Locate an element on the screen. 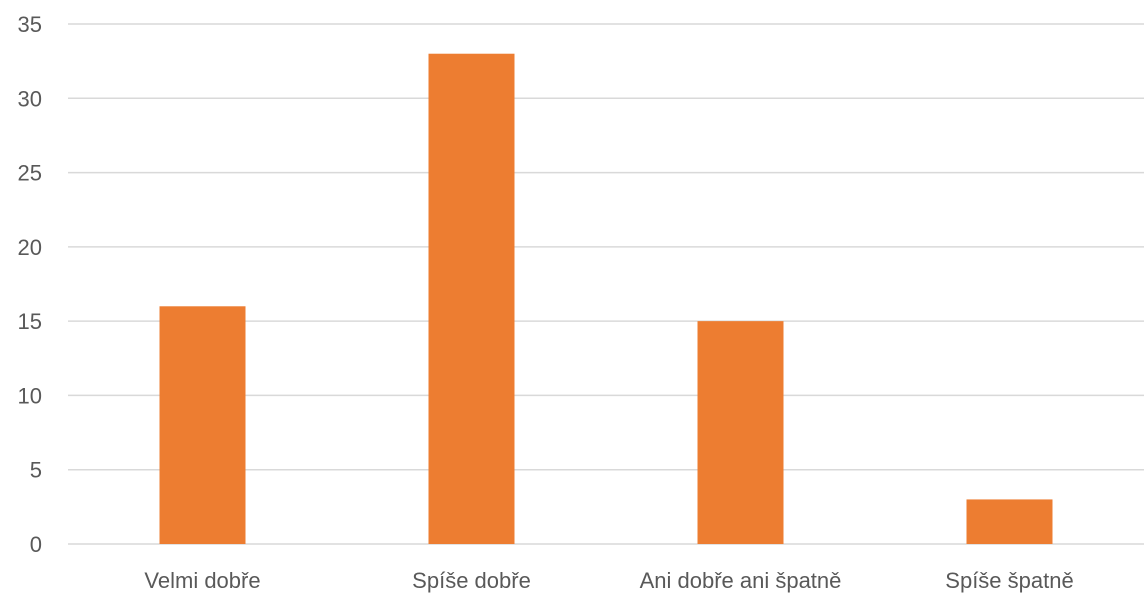  x-category-label: Ani dobře ani špatně is located at coordinates (741, 580).